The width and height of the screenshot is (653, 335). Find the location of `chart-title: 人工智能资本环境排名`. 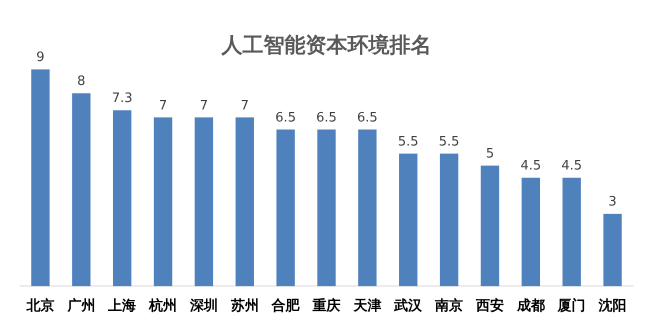

chart-title: 人工智能资本环境排名 is located at coordinates (326, 45).